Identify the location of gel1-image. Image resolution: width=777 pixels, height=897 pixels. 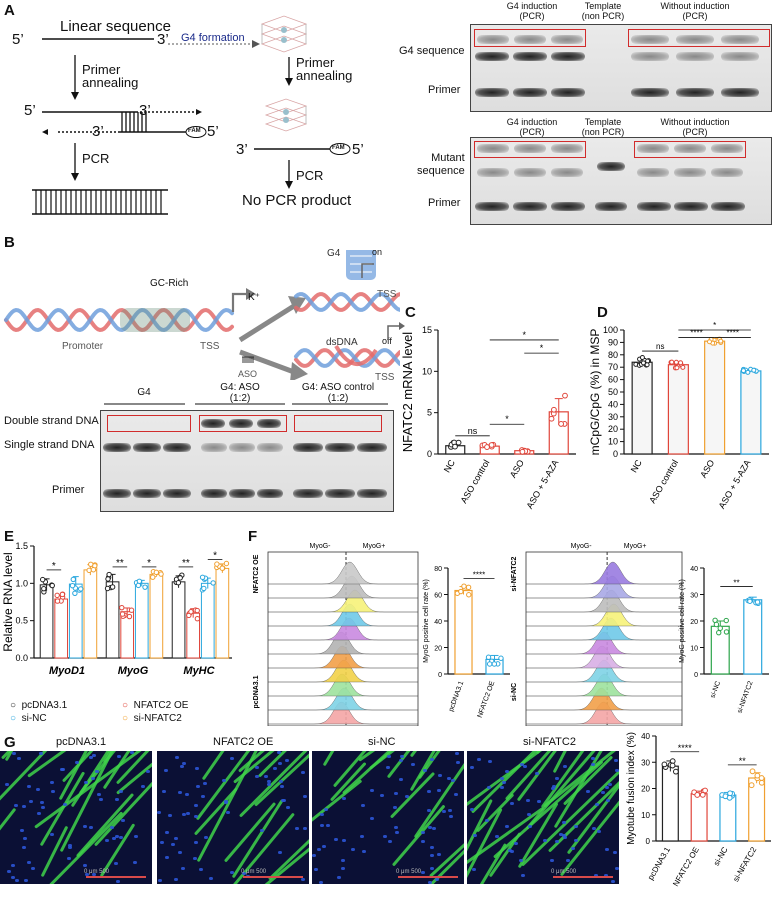
(621, 68).